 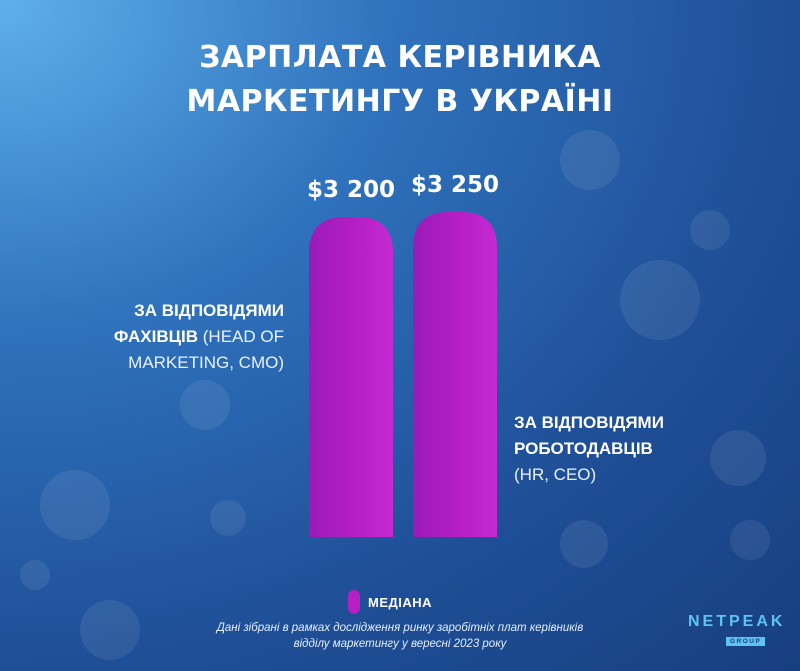 What do you see at coordinates (737, 621) in the screenshot?
I see `logo-wordmark: NETPEAK` at bounding box center [737, 621].